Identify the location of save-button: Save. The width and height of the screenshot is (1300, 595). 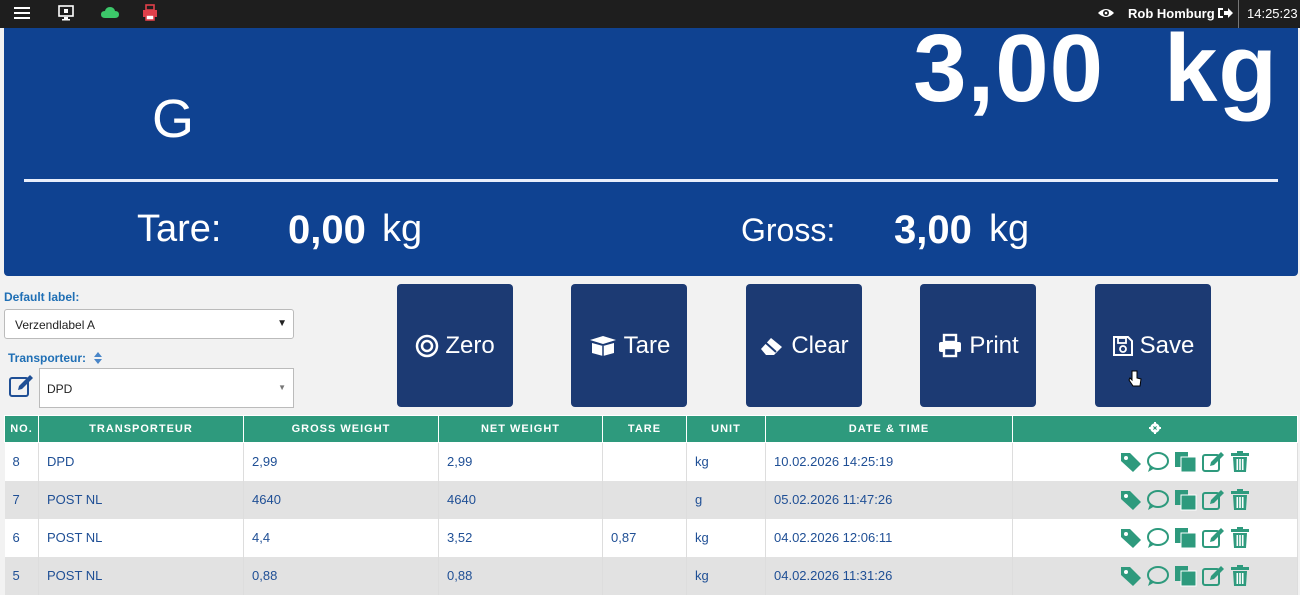
(1153, 345).